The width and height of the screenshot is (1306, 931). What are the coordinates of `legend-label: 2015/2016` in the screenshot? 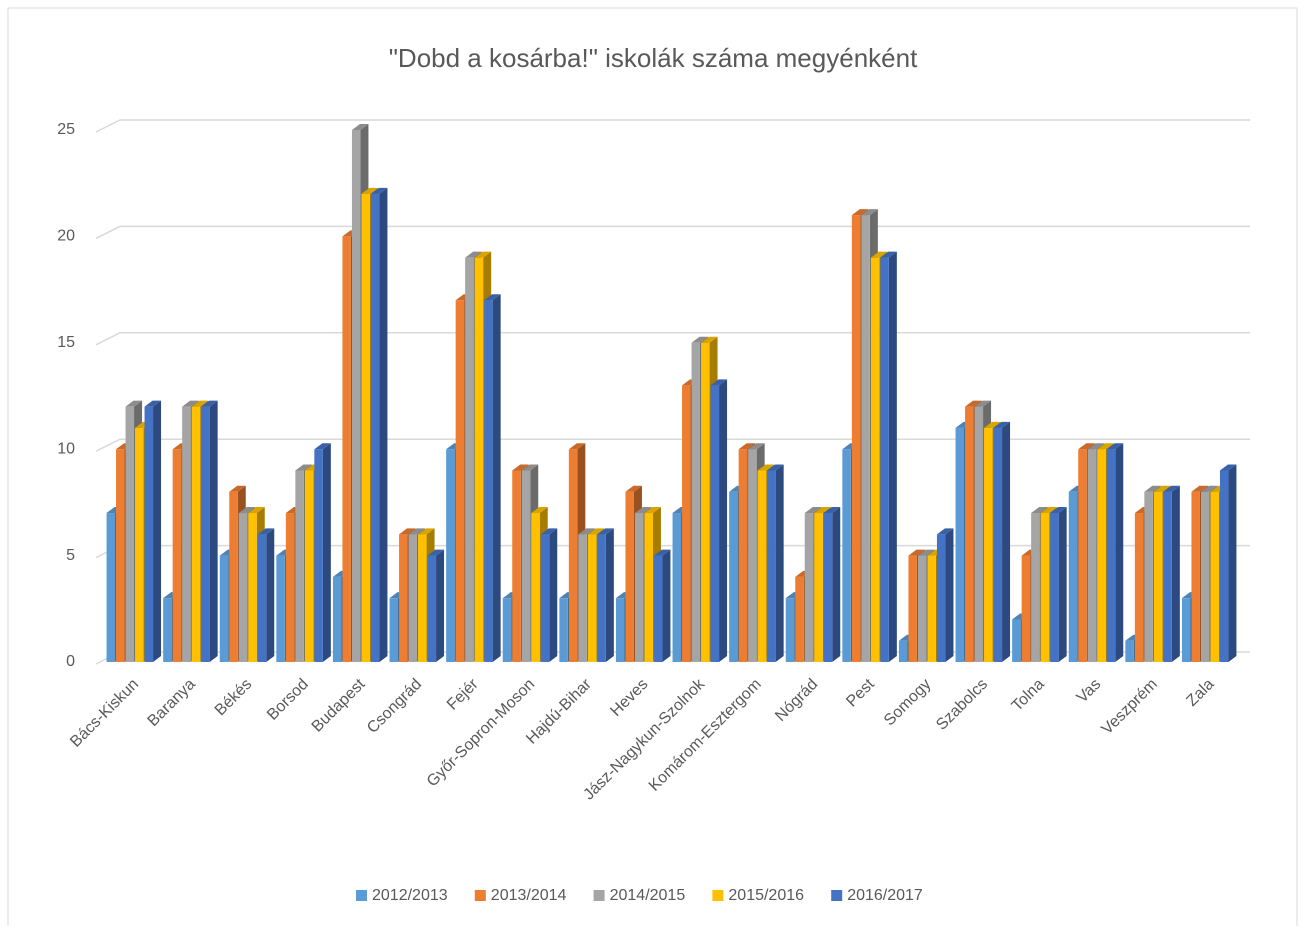 It's located at (766, 895).